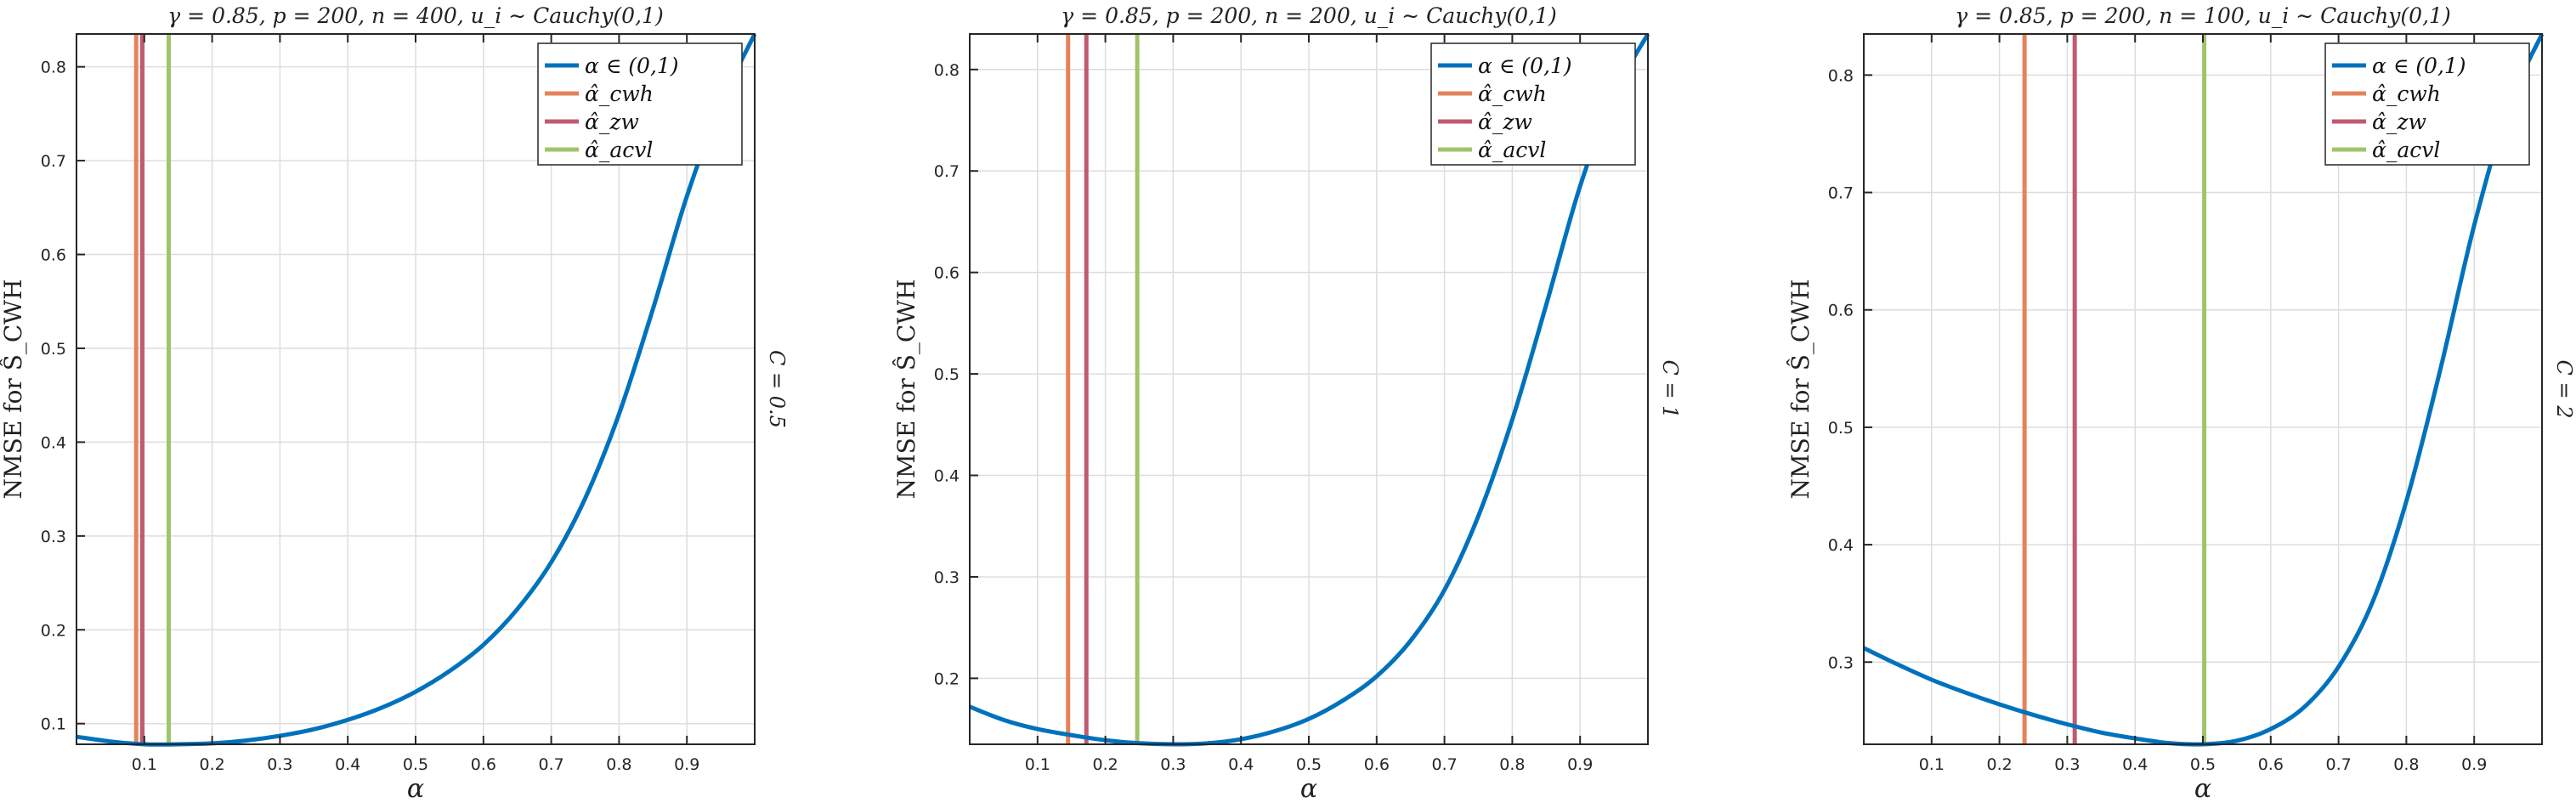 Image resolution: width=2576 pixels, height=808 pixels. Describe the element at coordinates (2564, 389) in the screenshot. I see `facet-label: C = 2` at that location.